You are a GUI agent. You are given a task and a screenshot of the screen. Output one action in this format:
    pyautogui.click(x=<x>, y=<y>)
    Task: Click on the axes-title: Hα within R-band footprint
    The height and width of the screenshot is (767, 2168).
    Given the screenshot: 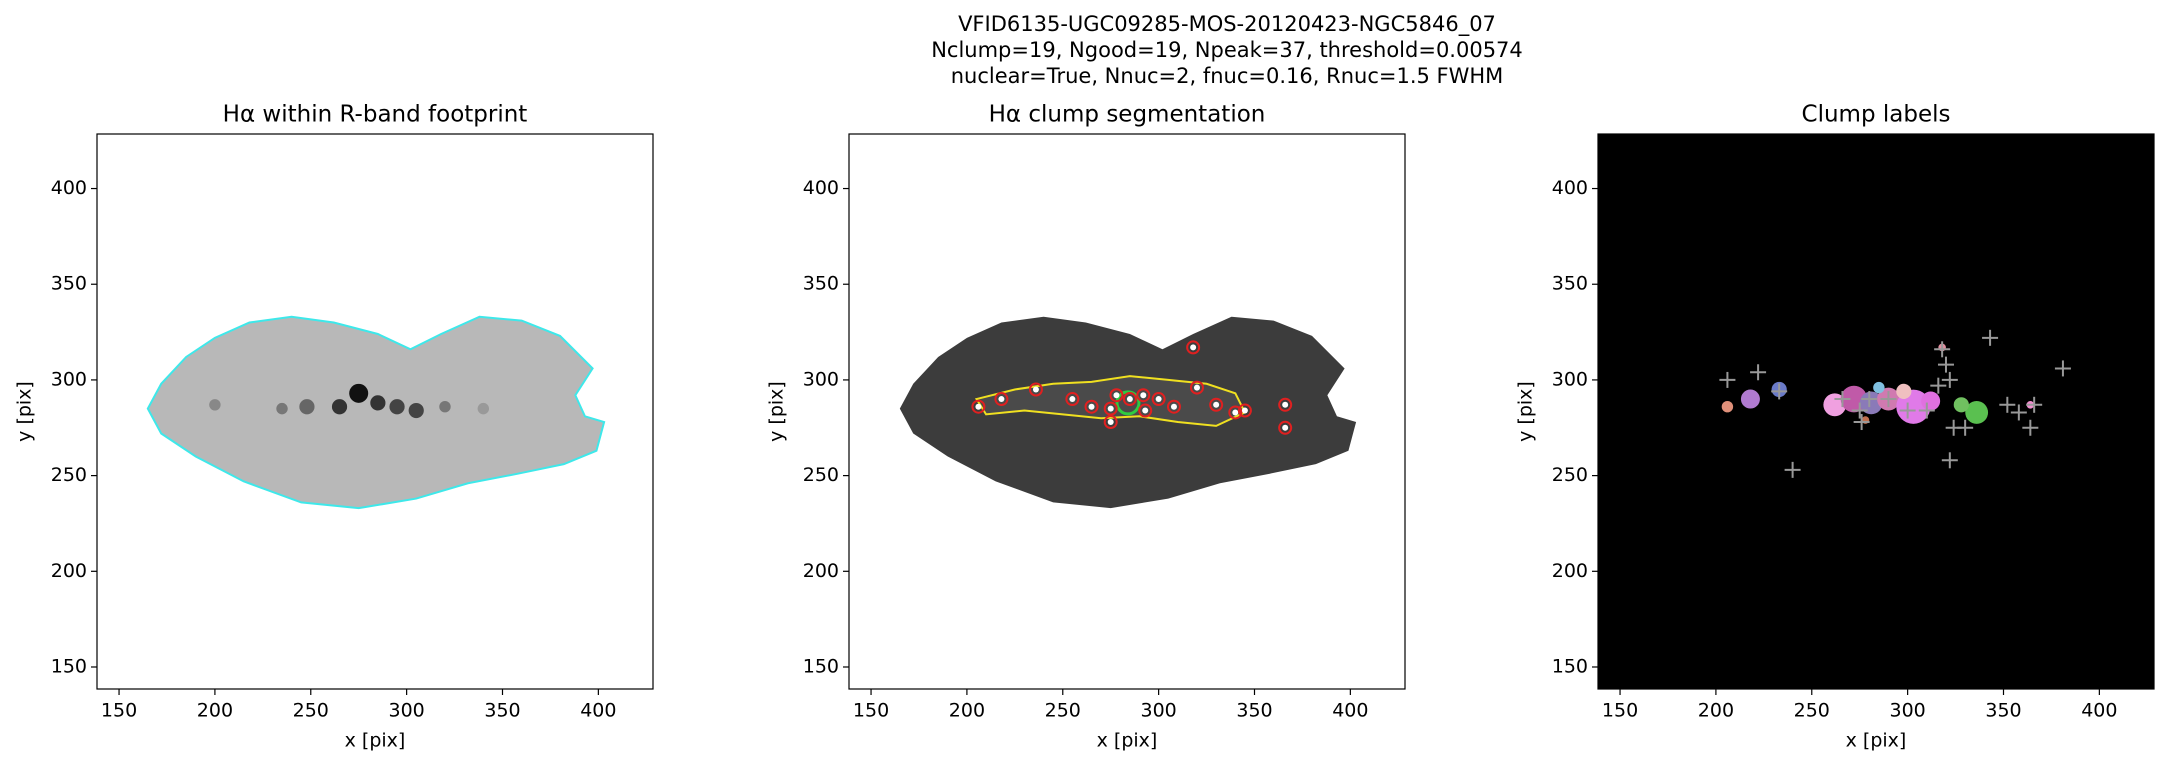 What is the action you would take?
    pyautogui.click(x=375, y=115)
    